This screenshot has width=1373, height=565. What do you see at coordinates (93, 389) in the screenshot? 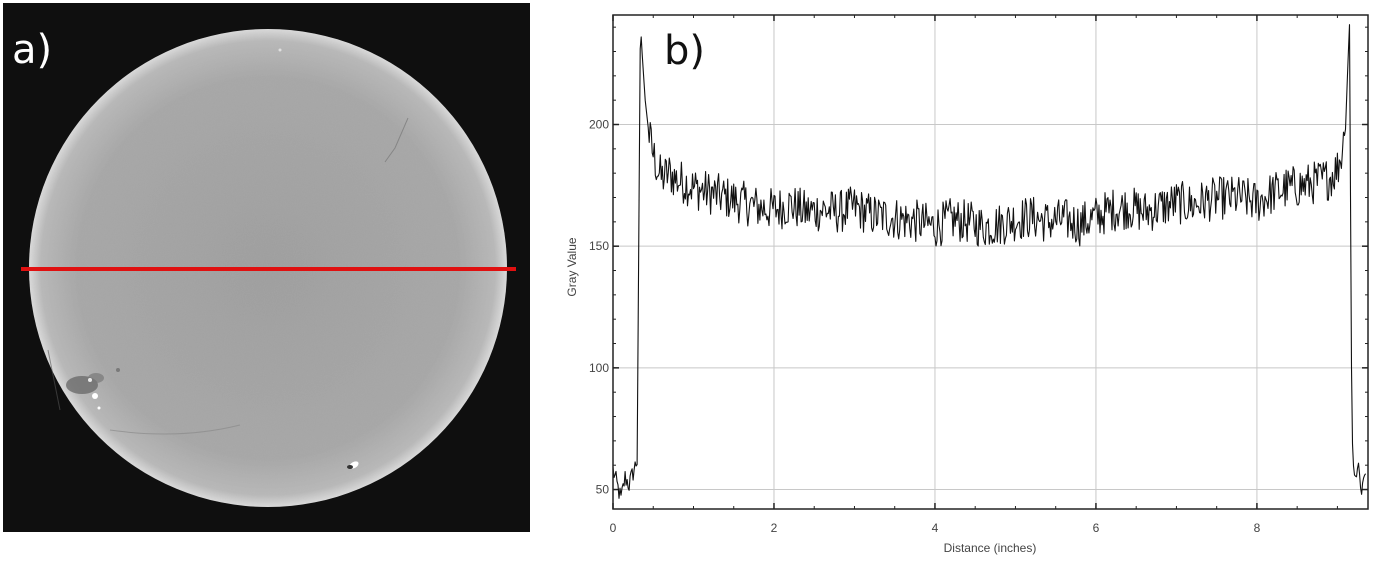
I see `defect-cluster` at bounding box center [93, 389].